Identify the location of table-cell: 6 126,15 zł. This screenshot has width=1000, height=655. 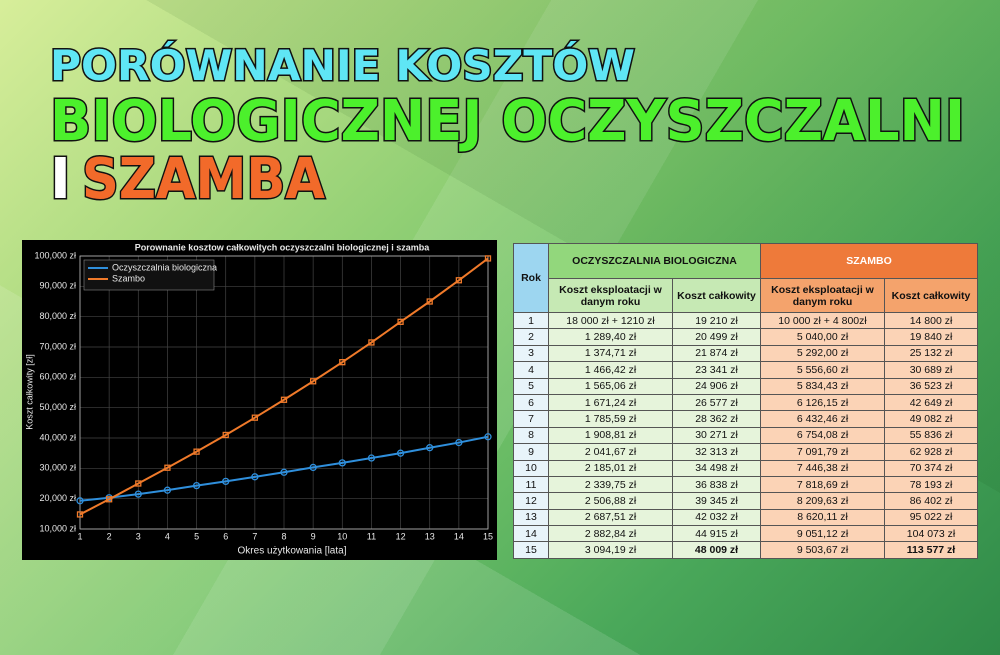
(822, 402).